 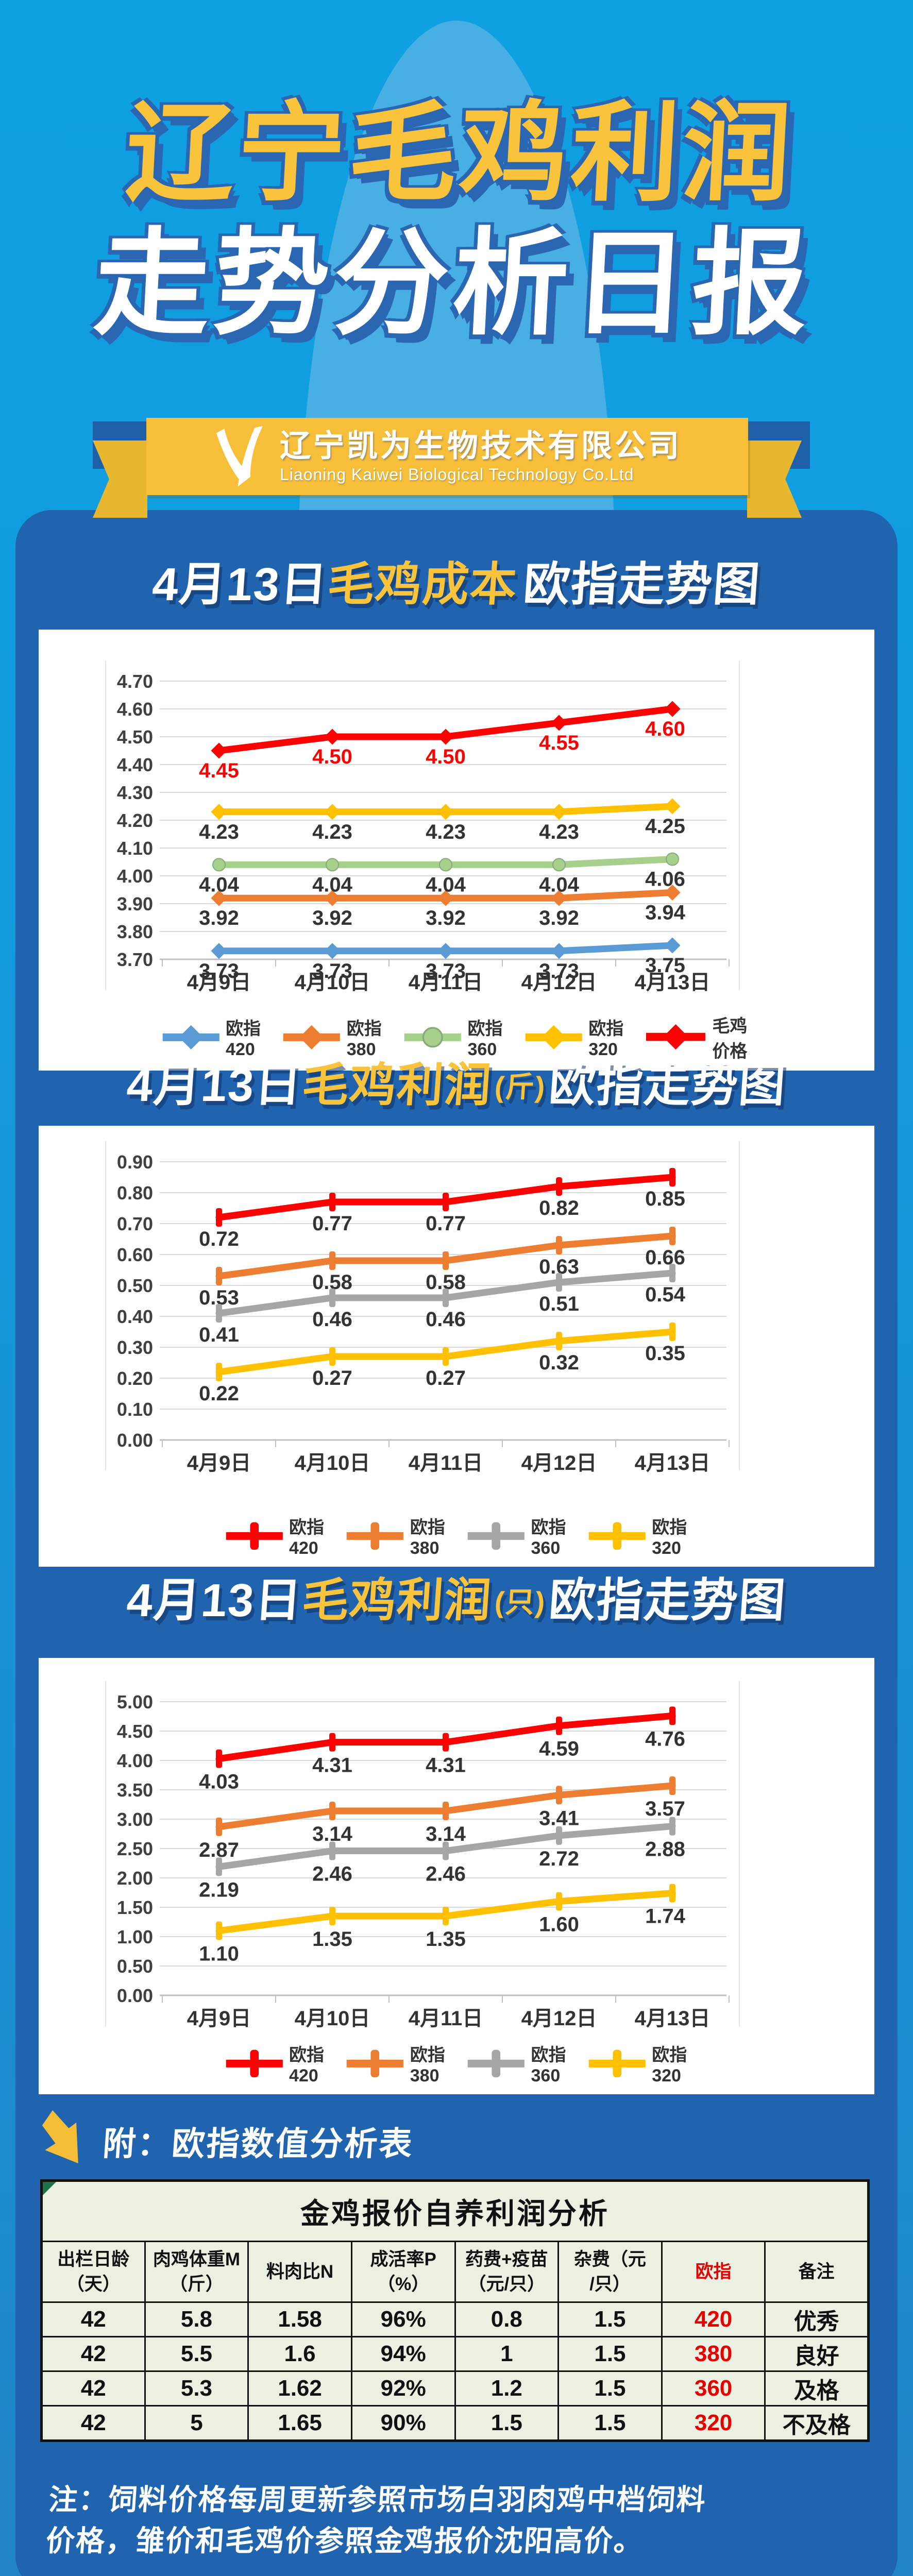 I want to click on table-row: 42 5.5 1.6 94% 1 1.5 380 良好, so click(x=455, y=2354).